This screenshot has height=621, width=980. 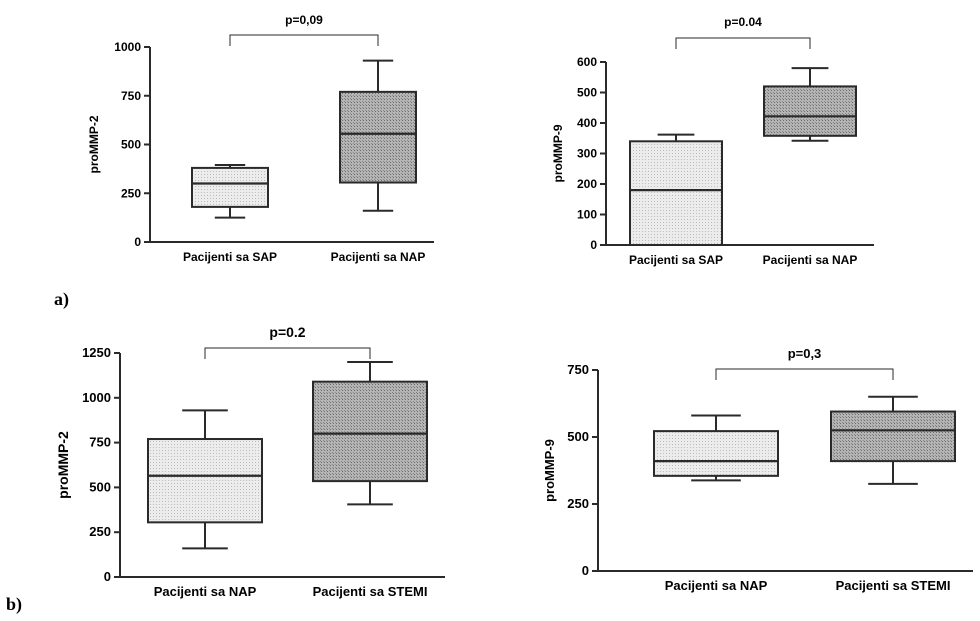 What do you see at coordinates (96, 352) in the screenshot?
I see `y-tick-label: 1250` at bounding box center [96, 352].